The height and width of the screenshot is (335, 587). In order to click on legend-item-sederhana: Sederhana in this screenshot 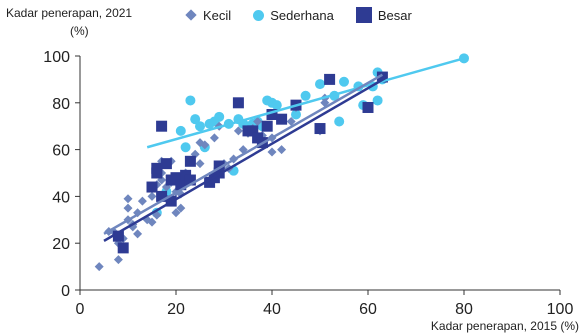, I will do `click(293, 15)`.